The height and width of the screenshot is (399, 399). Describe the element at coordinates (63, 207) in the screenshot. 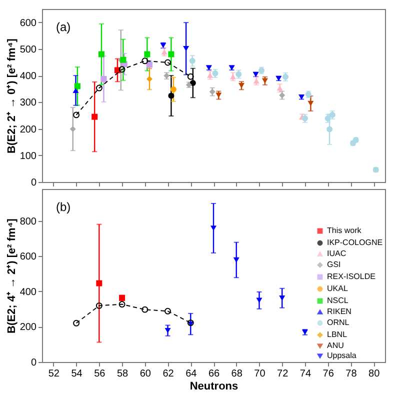

I see `annotation: (b)` at that location.